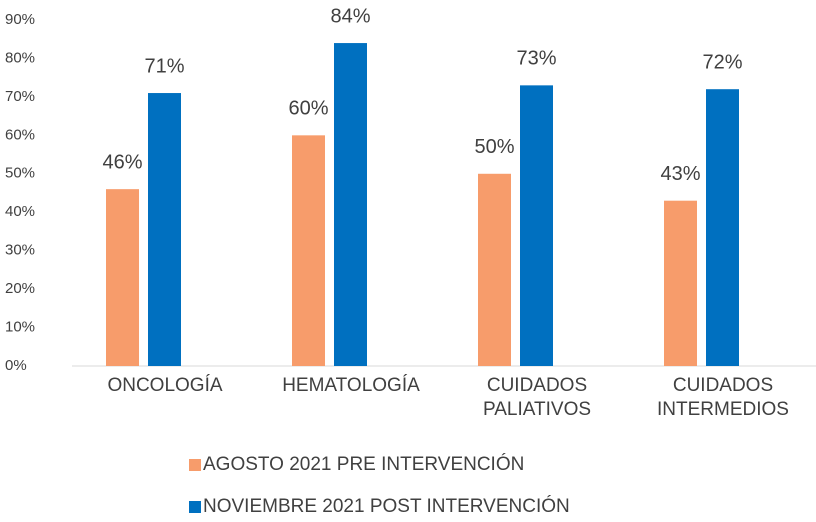  Describe the element at coordinates (20, 211) in the screenshot. I see `y-tick-label: 40%` at that location.